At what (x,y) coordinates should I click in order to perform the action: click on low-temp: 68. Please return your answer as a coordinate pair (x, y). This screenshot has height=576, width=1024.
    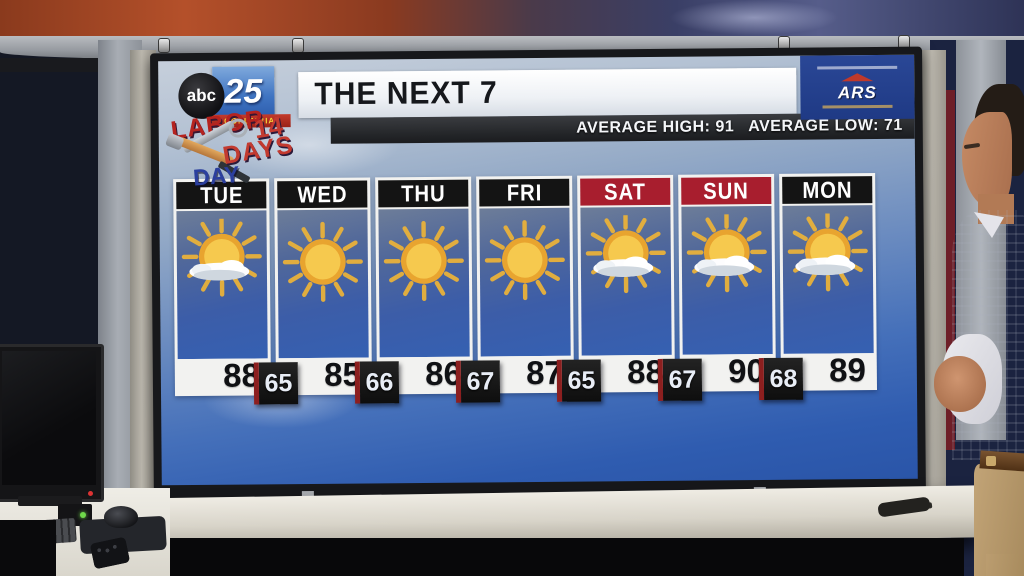
    Looking at the image, I should click on (781, 379).